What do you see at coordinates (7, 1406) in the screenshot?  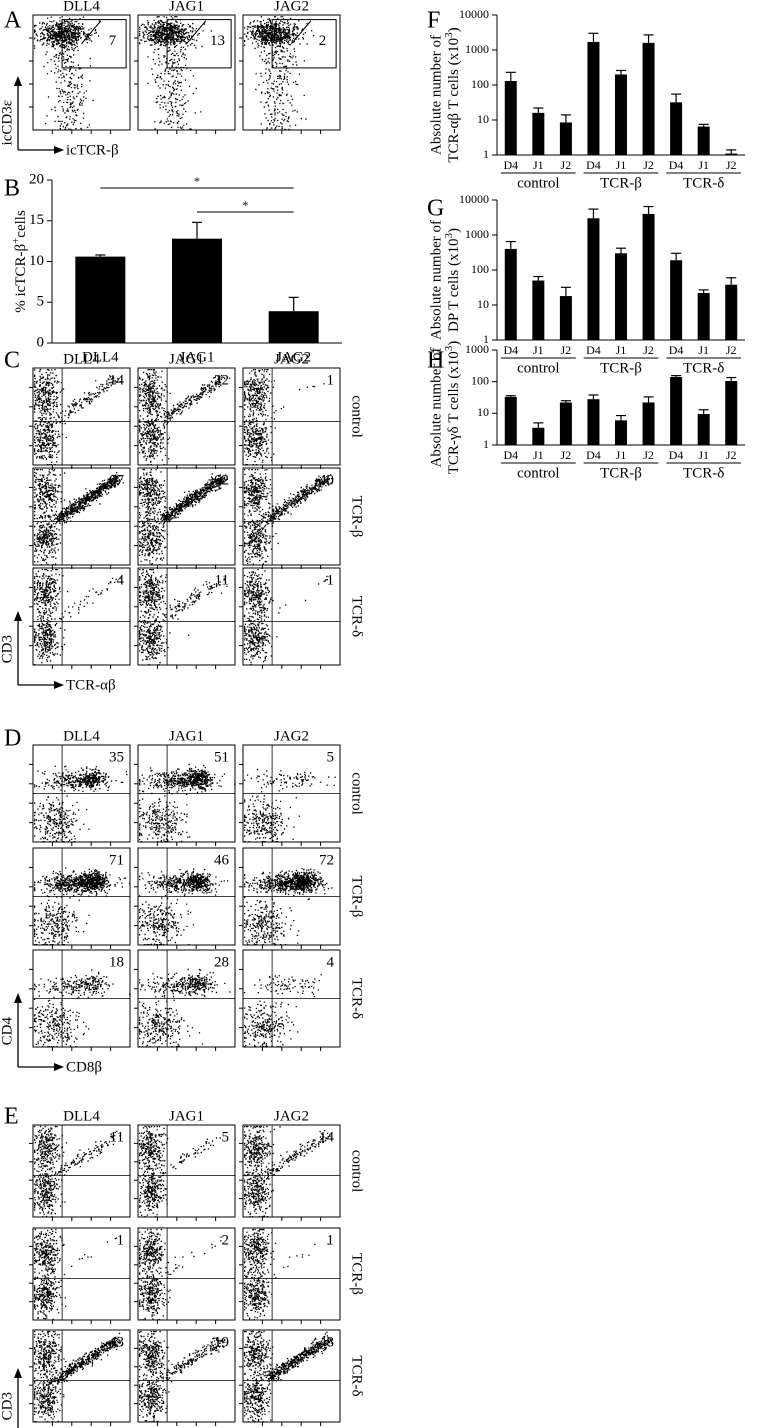 I see `y-axis-label: CD3` at bounding box center [7, 1406].